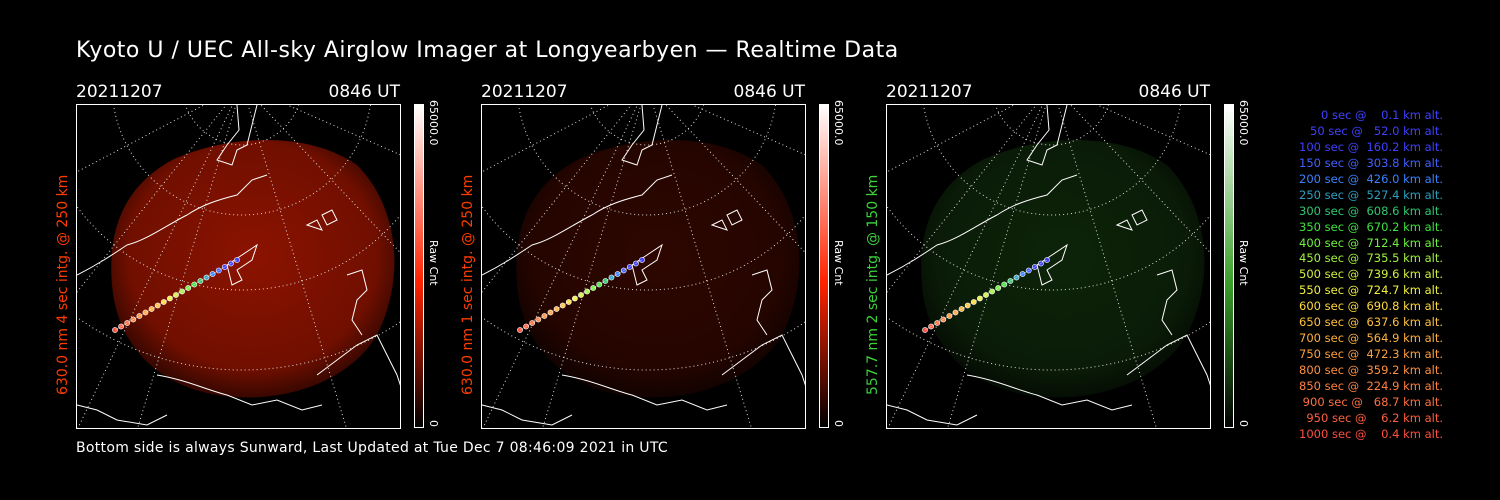 The image size is (1500, 500). I want to click on legend-row: 200 sec @ 426.0 km alt., so click(1369, 178).